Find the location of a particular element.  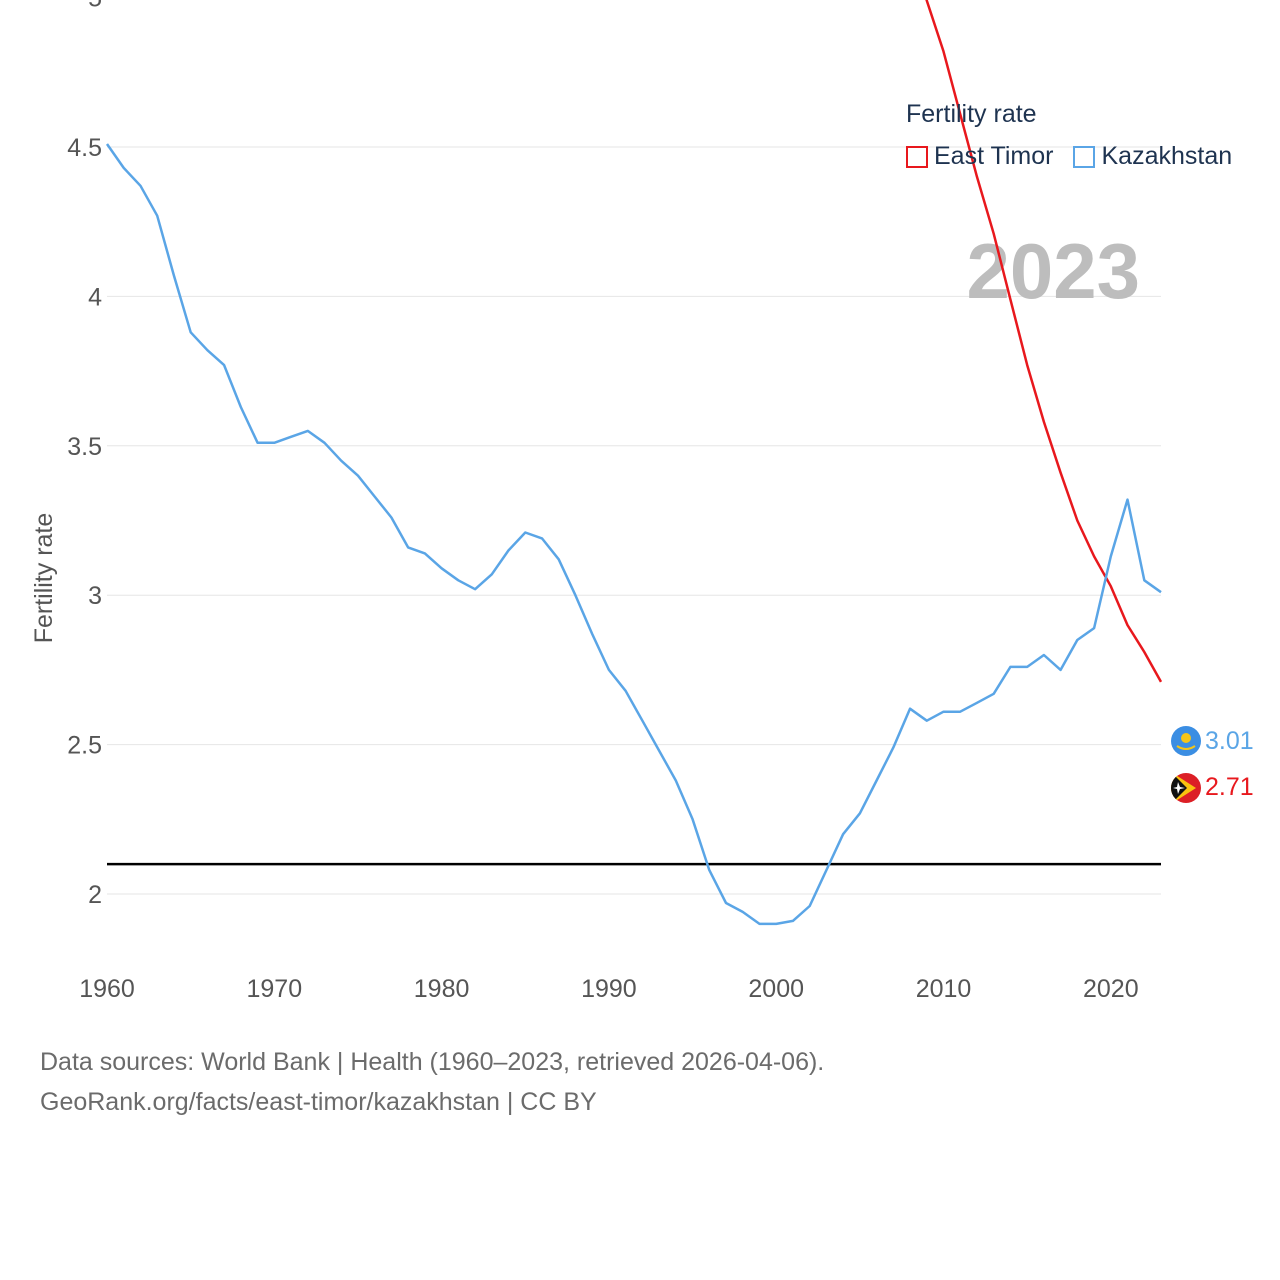

x-tick-label: 1990 is located at coordinates (609, 989).